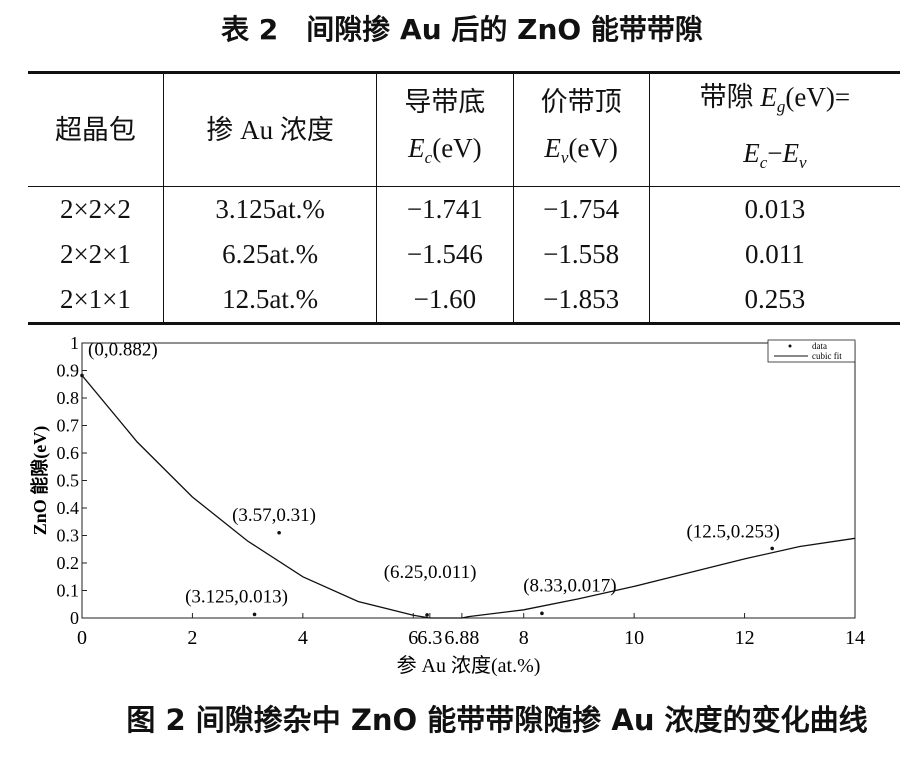 The image size is (924, 757). What do you see at coordinates (781, 106) in the screenshot?
I see `header-text: g` at bounding box center [781, 106].